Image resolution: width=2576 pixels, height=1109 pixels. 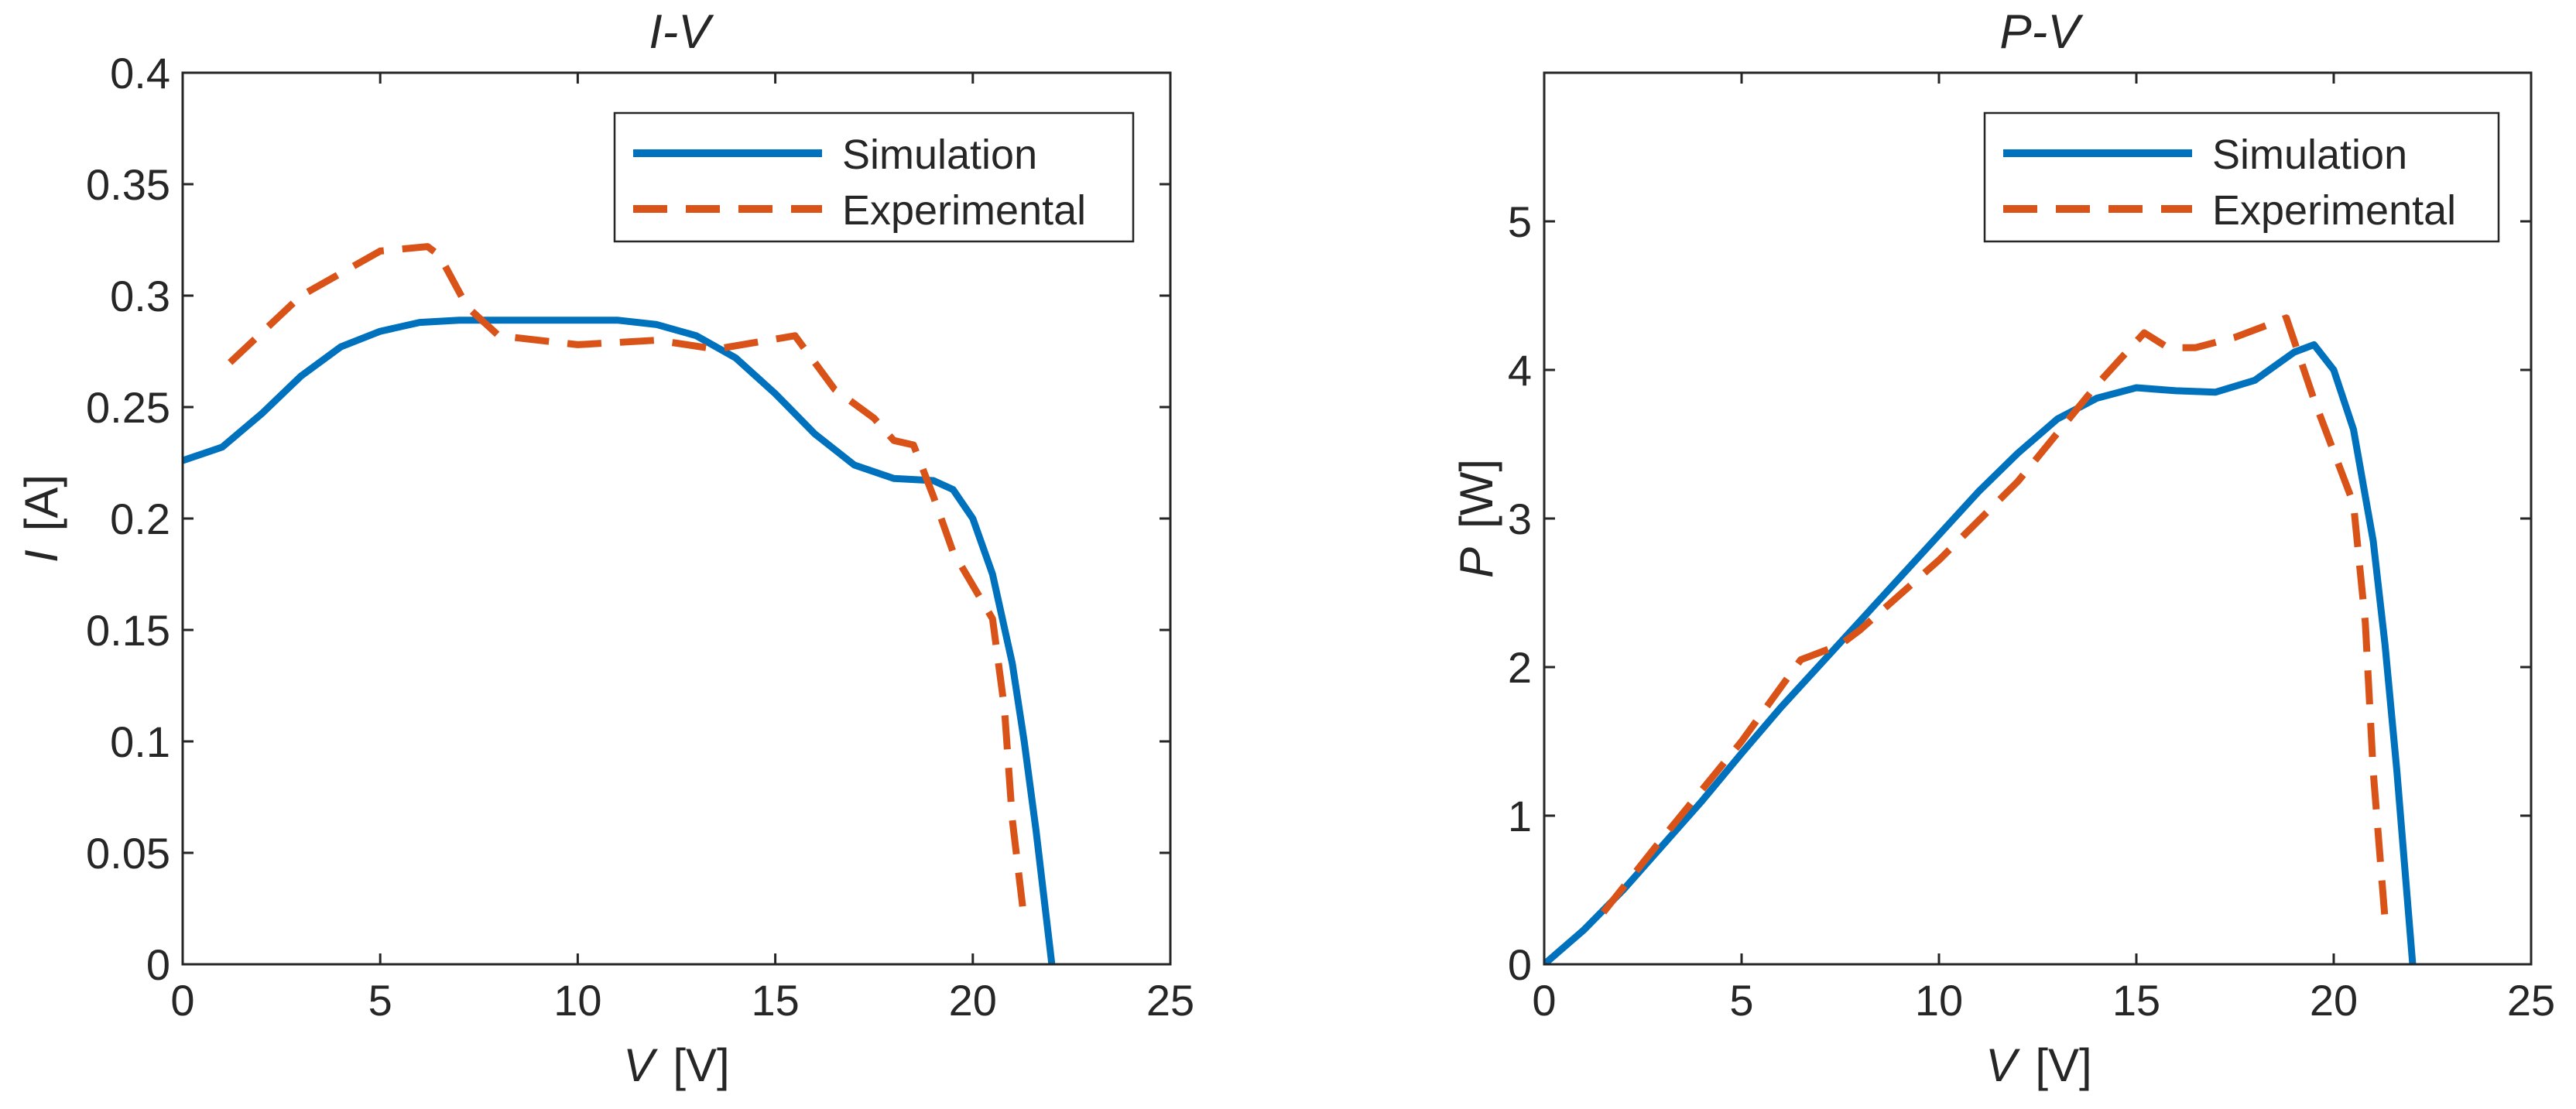 What do you see at coordinates (1741, 1000) in the screenshot?
I see `pv-x-tick-label: 5` at bounding box center [1741, 1000].